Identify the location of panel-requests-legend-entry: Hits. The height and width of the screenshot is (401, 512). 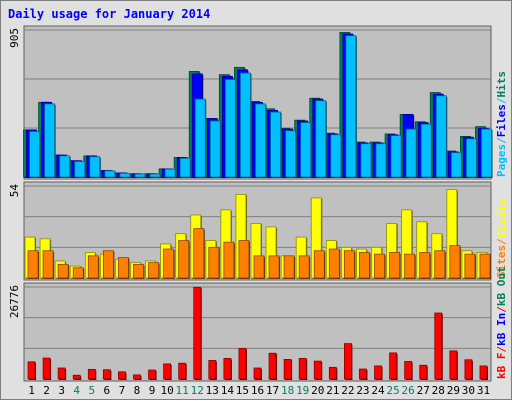
(501, 84).